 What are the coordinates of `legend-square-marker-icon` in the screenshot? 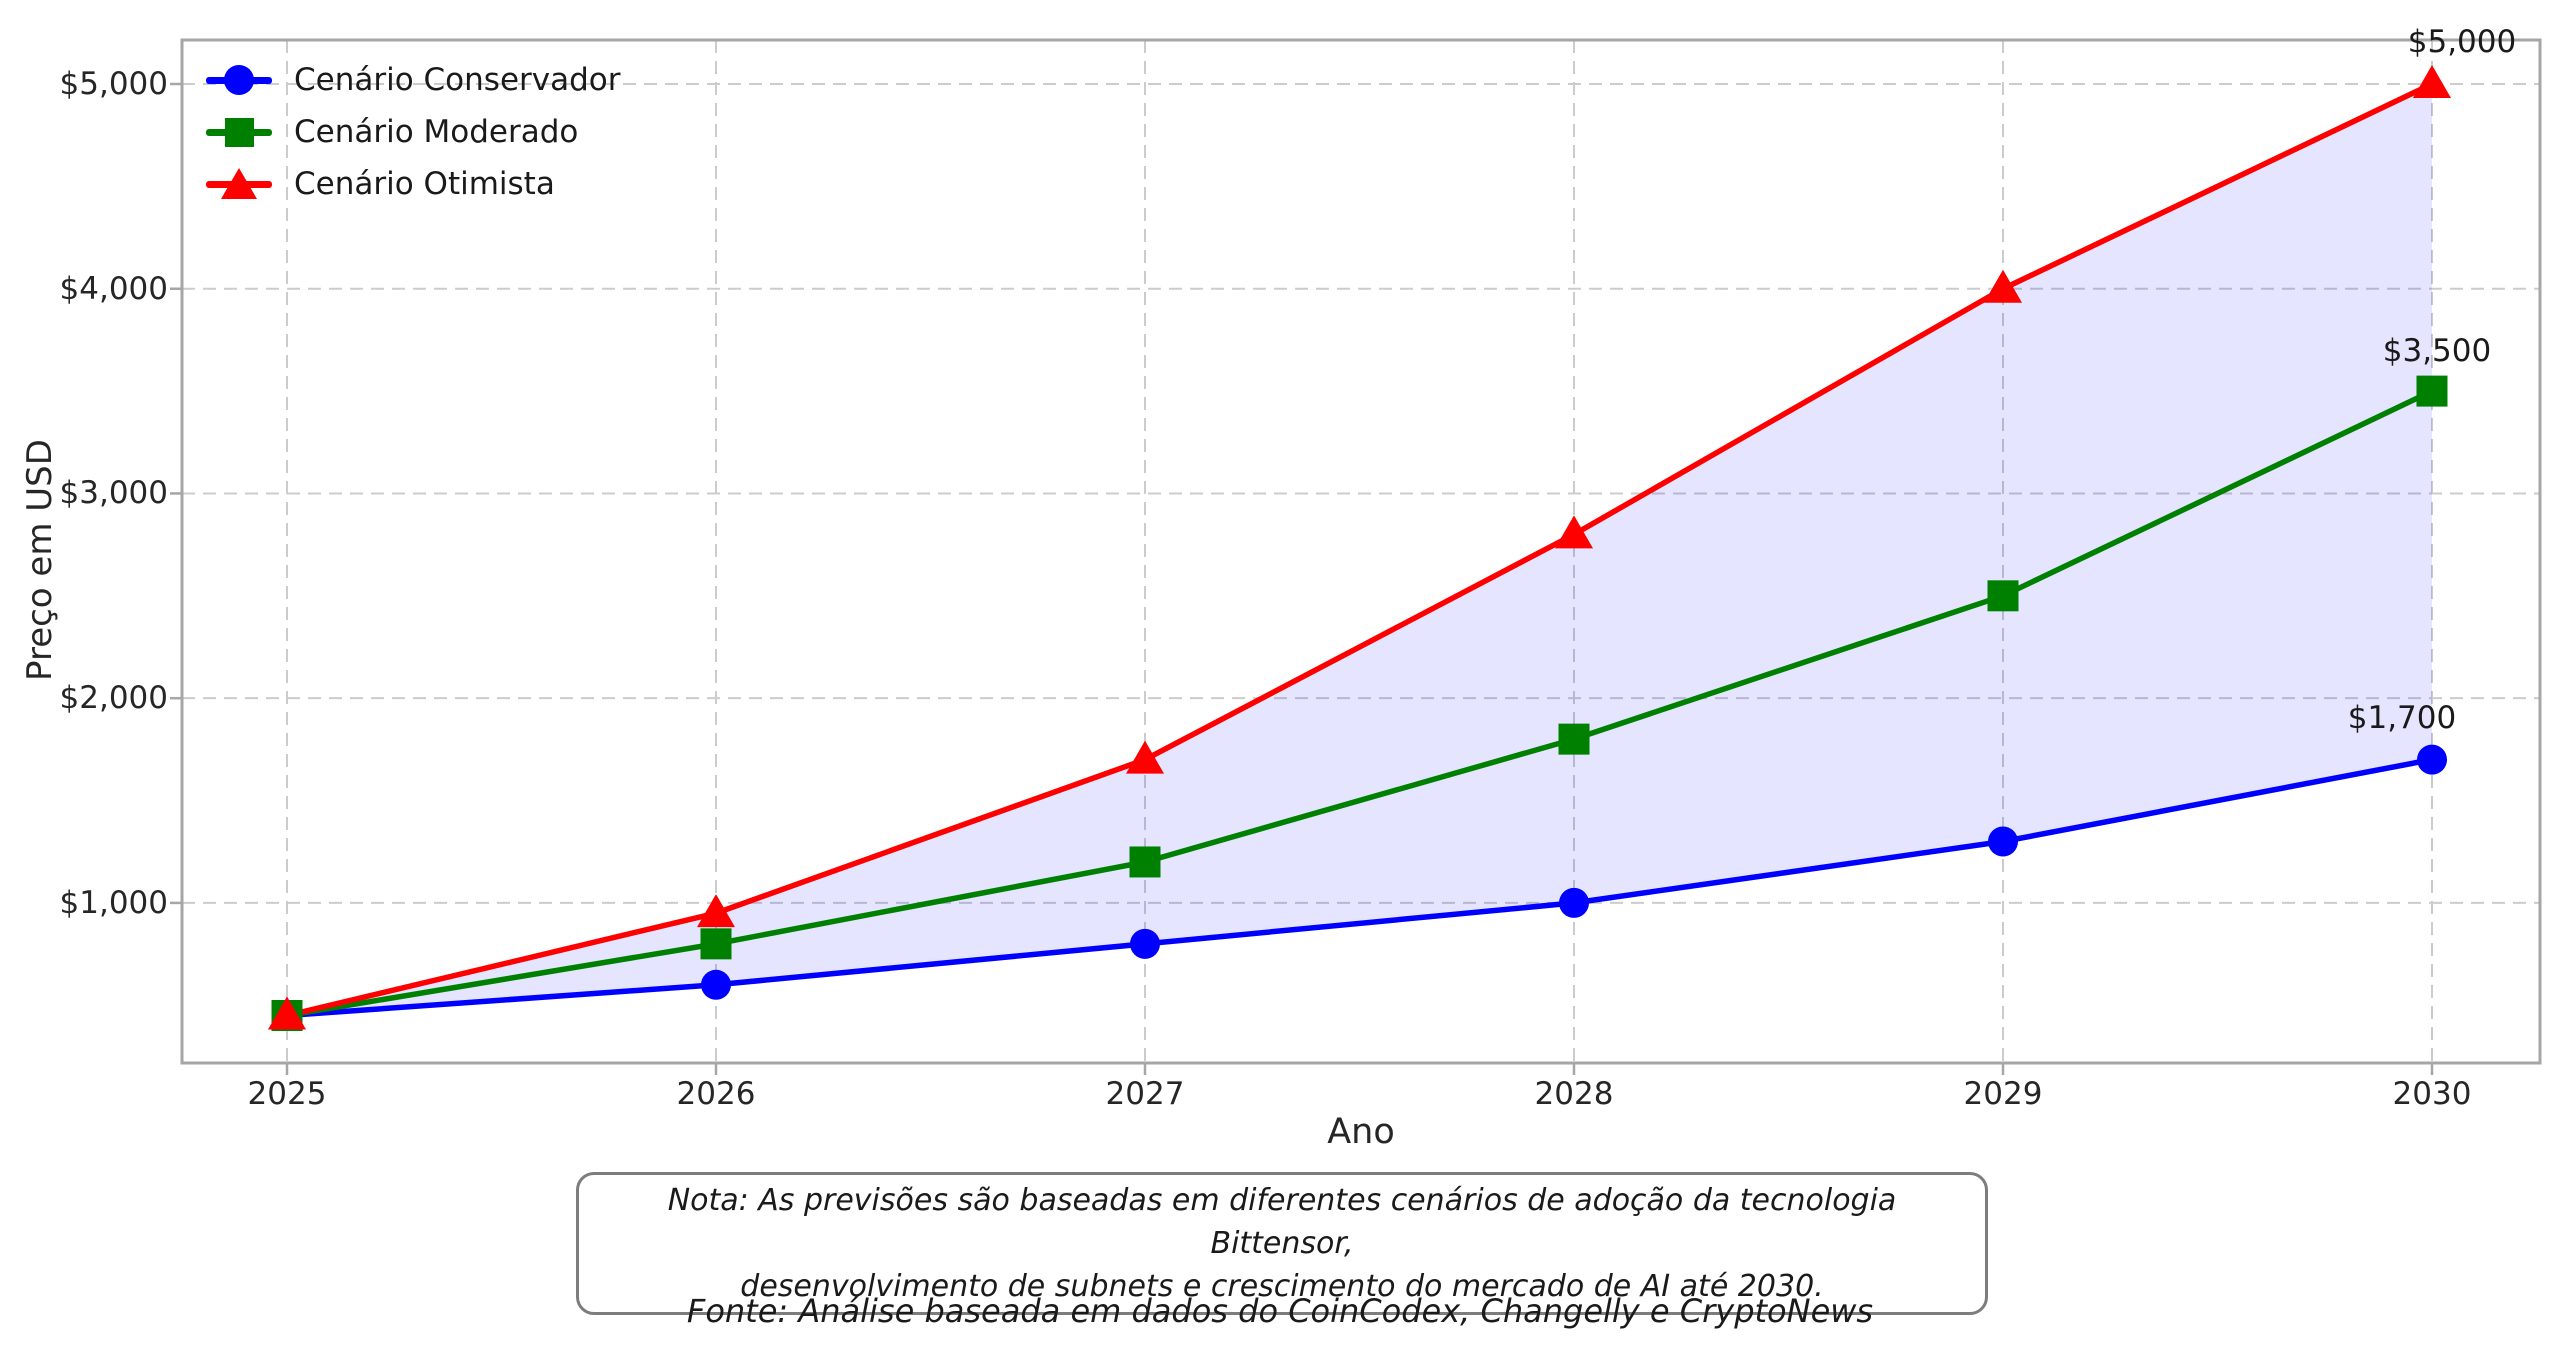 It's located at (239, 132).